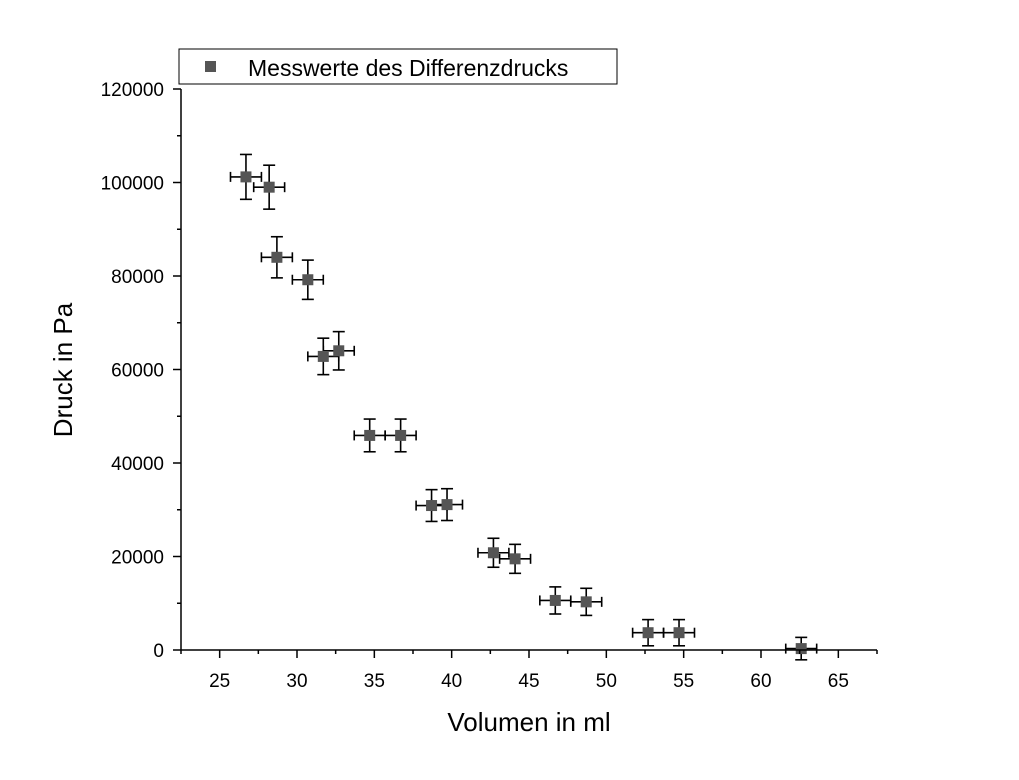 The height and width of the screenshot is (780, 1019). Describe the element at coordinates (683, 681) in the screenshot. I see `x-tick-label: 55` at that location.